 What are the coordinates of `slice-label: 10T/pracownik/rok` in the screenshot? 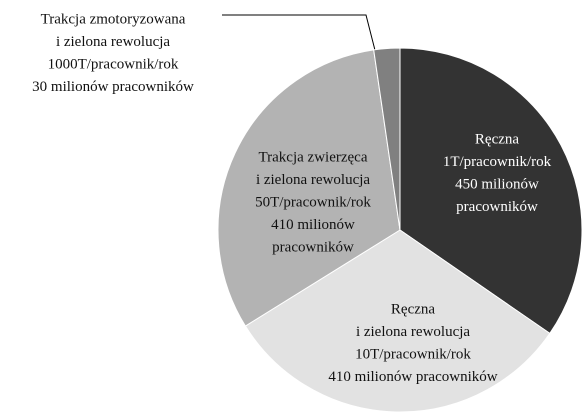 It's located at (413, 354).